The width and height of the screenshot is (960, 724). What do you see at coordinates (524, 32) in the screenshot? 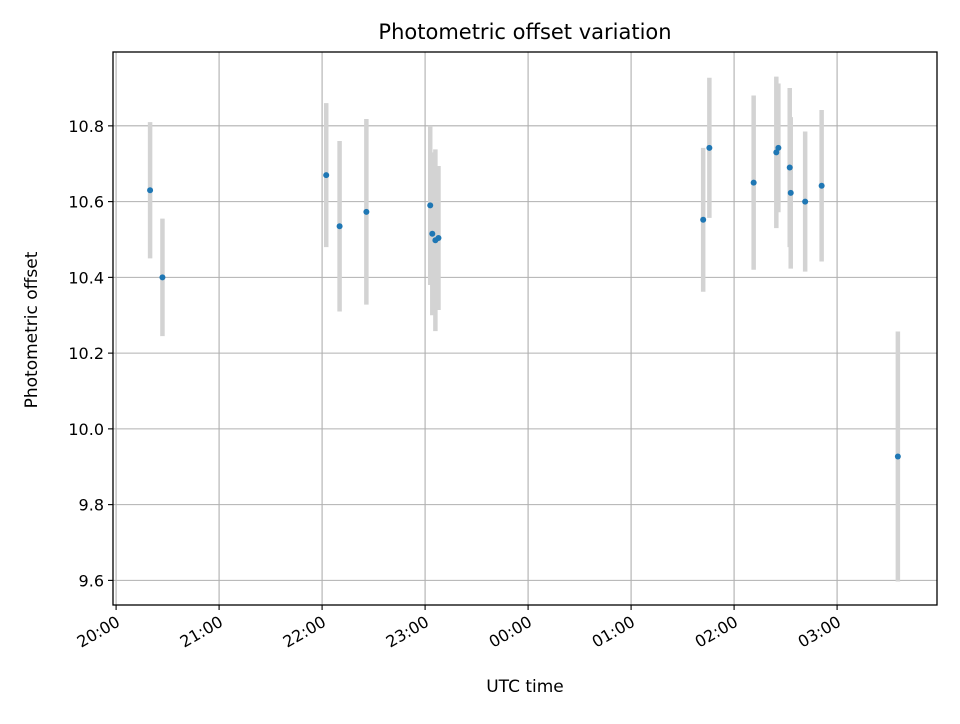
I see `chart-title: Photometric offset variation` at bounding box center [524, 32].